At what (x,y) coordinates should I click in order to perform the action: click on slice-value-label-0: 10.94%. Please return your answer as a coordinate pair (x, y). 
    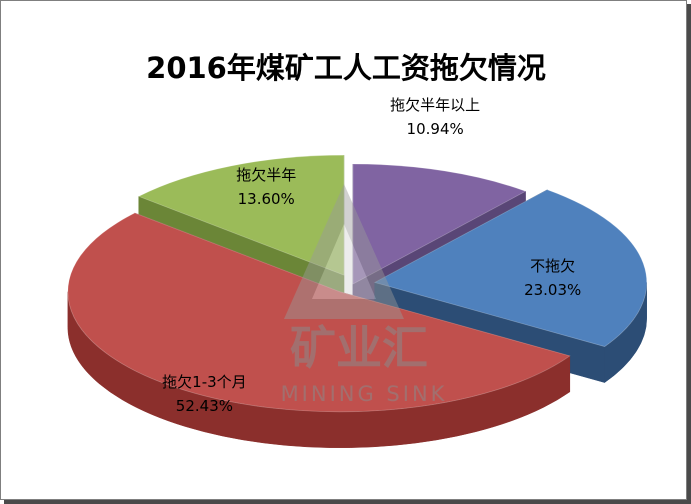
    Looking at the image, I should click on (435, 129).